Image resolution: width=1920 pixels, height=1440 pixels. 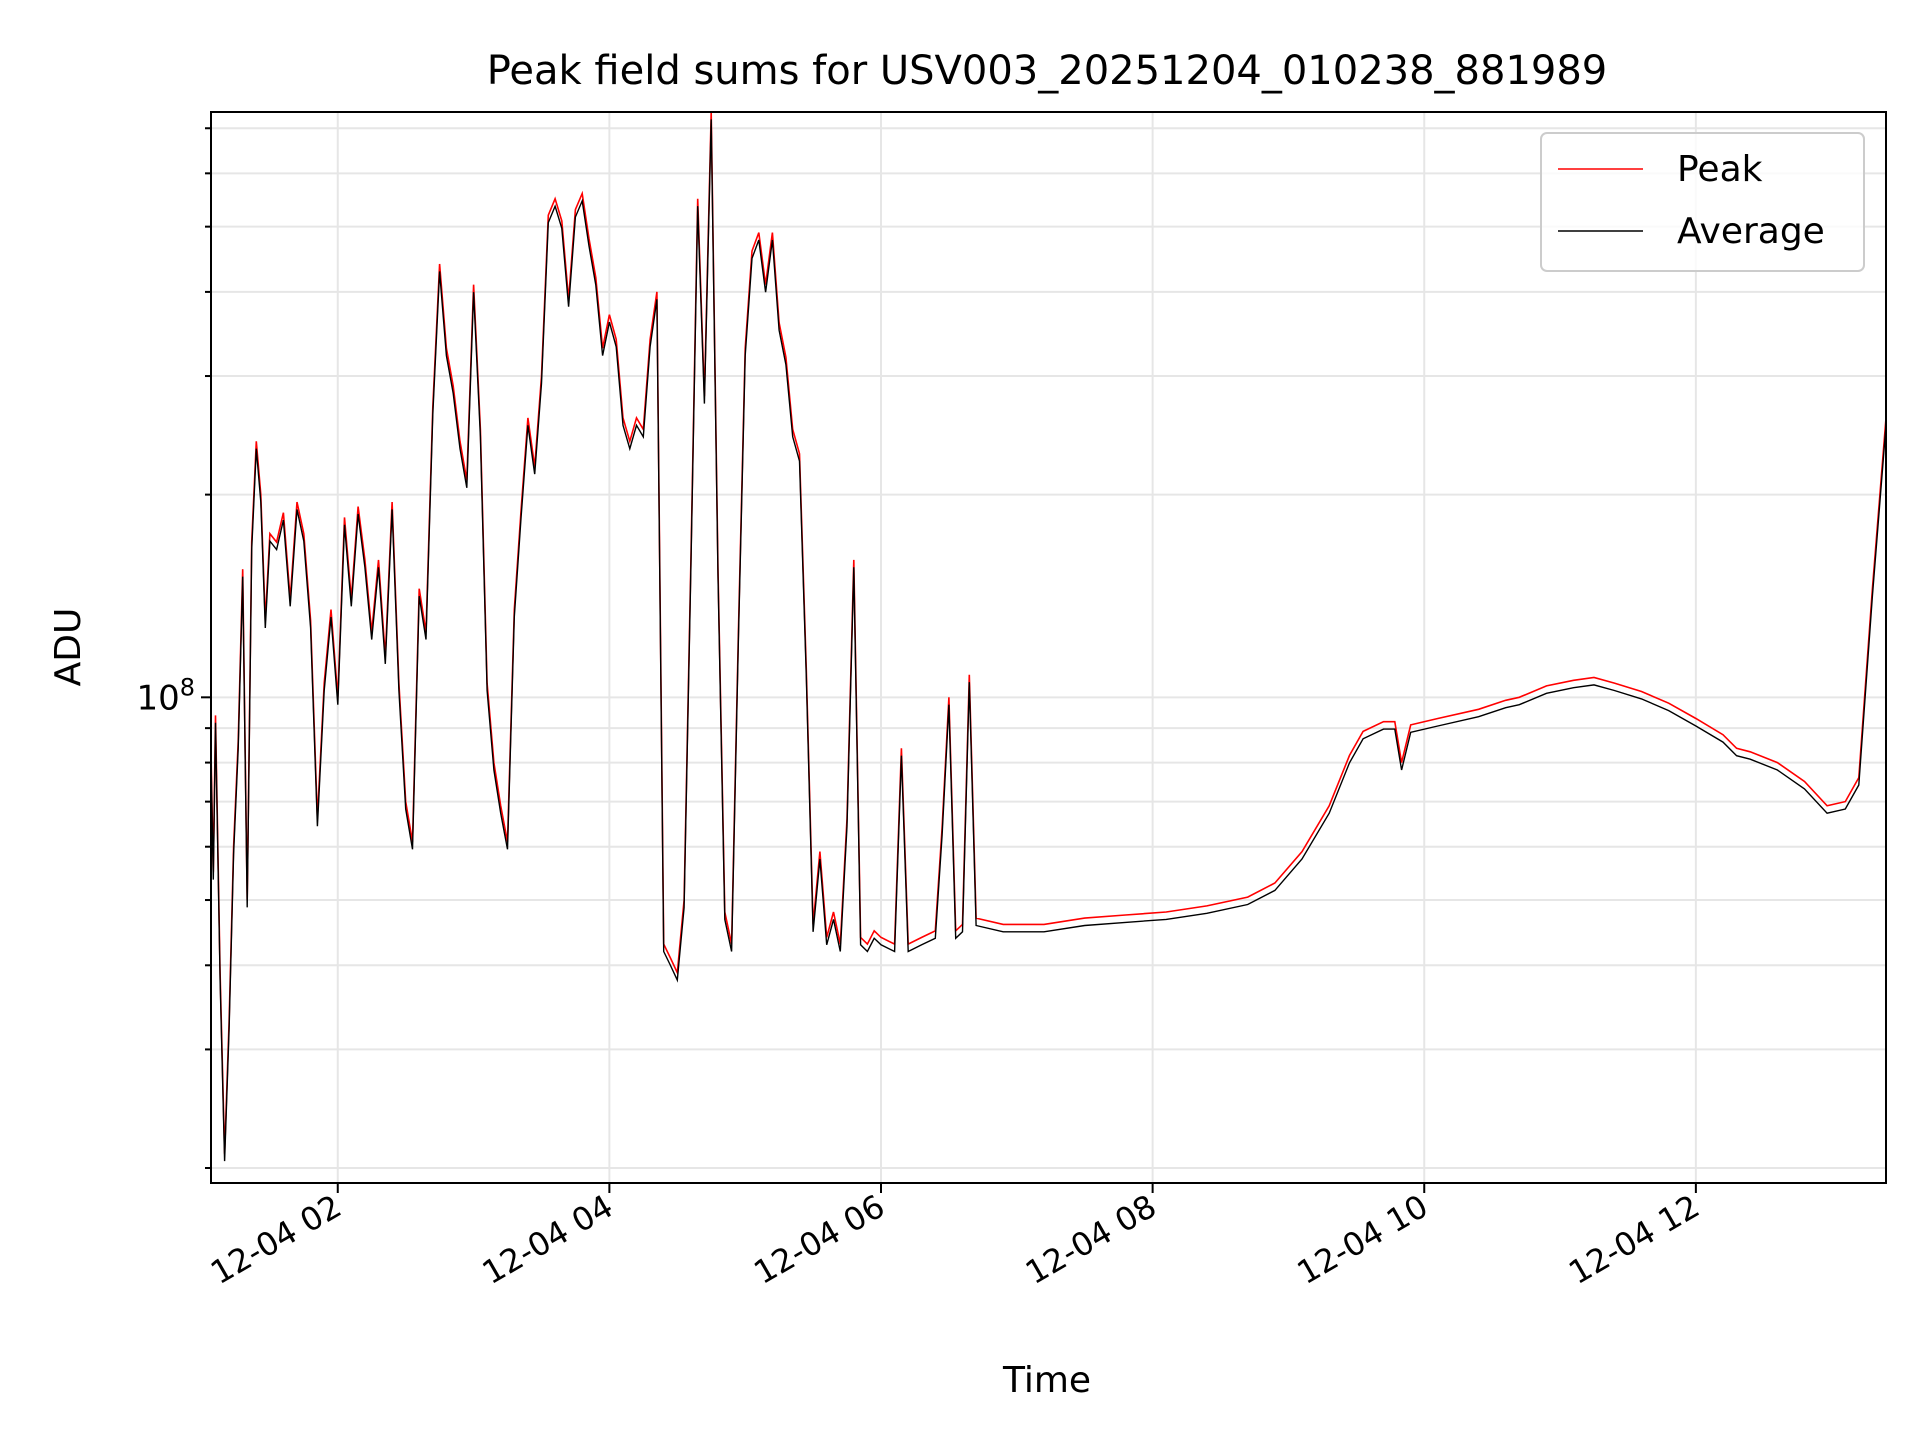 I want to click on x-axis-label: Time, so click(x=1046, y=1380).